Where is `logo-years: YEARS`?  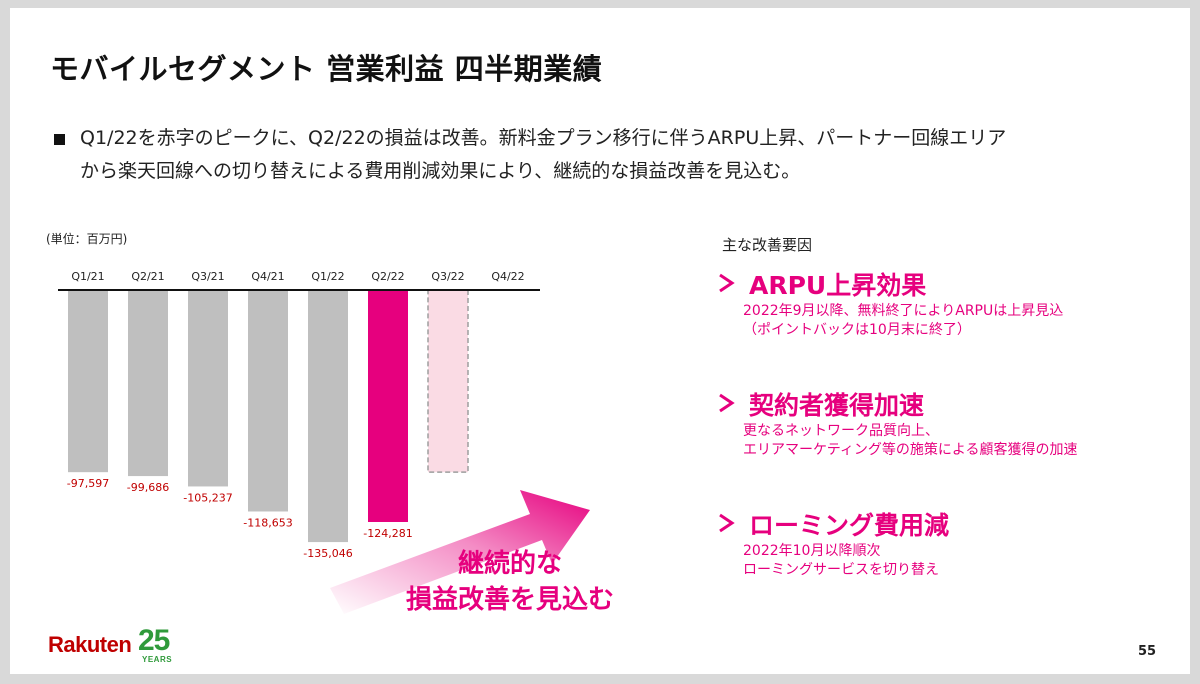
logo-years: YEARS is located at coordinates (157, 659).